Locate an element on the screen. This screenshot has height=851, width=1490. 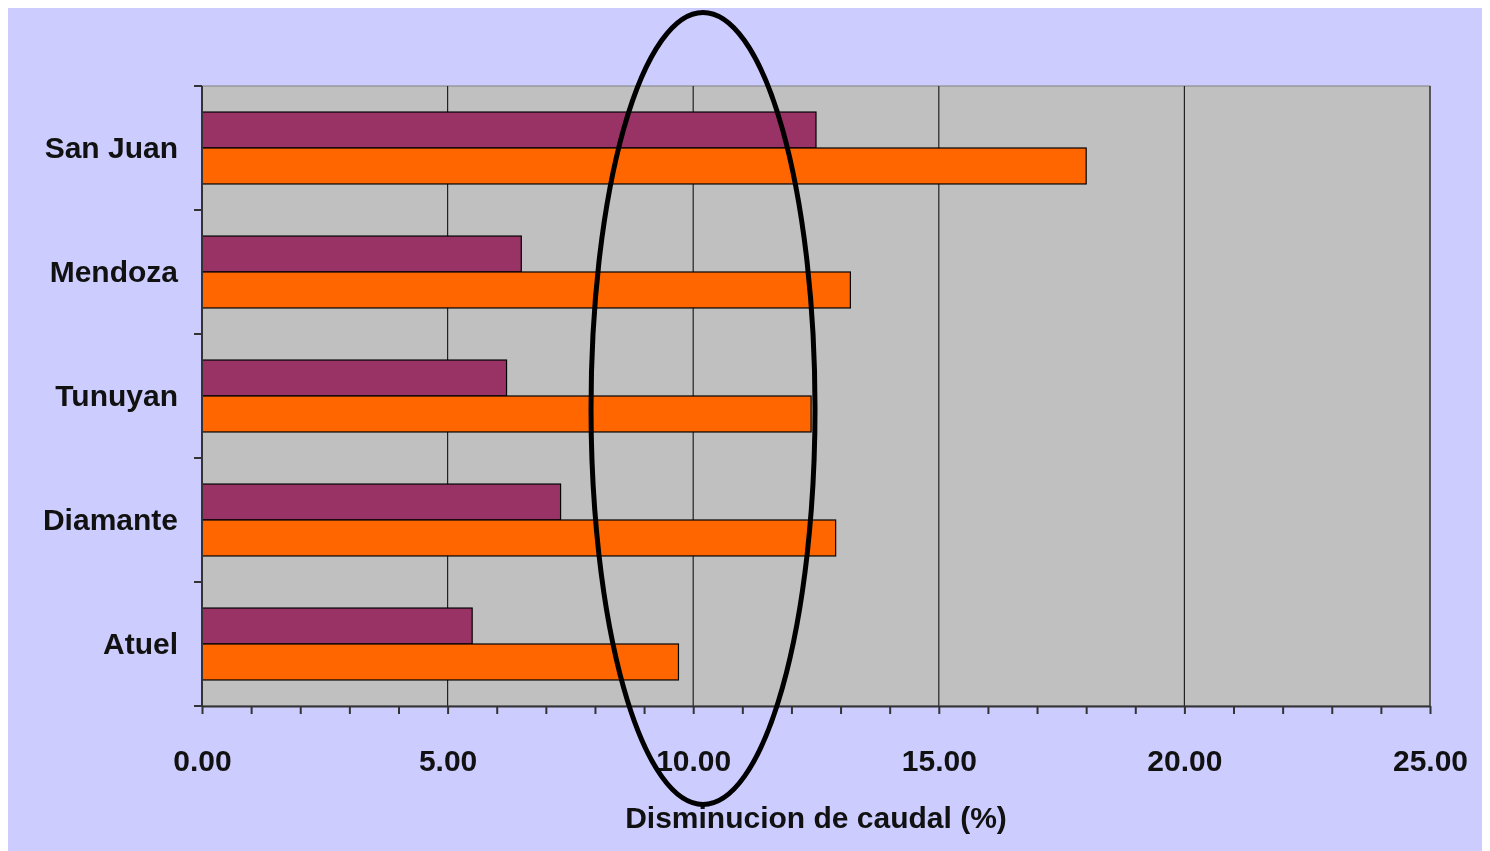
x-tick-label: 5.00 is located at coordinates (448, 761).